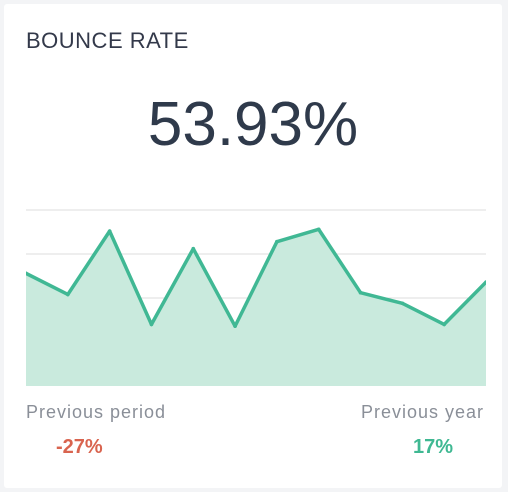 The image size is (508, 492). Describe the element at coordinates (96, 412) in the screenshot. I see `previous-period-label: Previous period` at that location.